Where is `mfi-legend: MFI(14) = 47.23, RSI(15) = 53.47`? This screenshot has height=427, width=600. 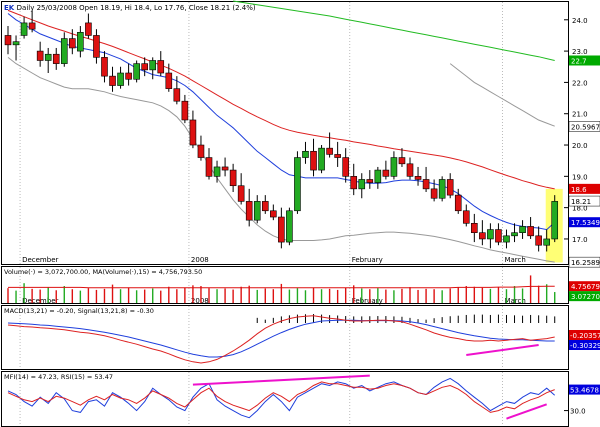
mfi-legend: MFI(14) = 47.23, RSI(15) = 53.47 is located at coordinates (58, 377).